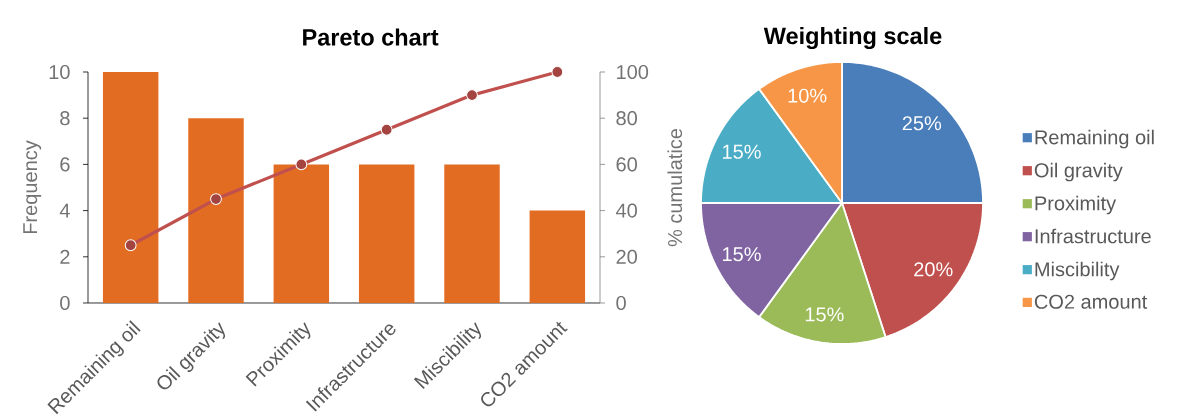 The image size is (1177, 420). Describe the element at coordinates (633, 72) in the screenshot. I see `y2-tick-label: 100` at that location.